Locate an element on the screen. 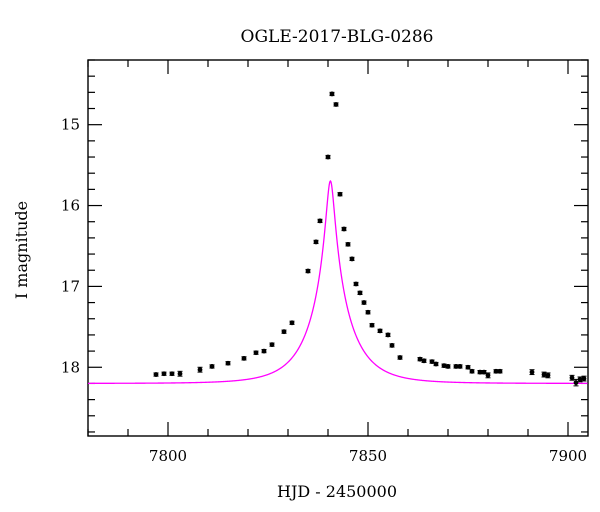  x-tick-label: 7850 is located at coordinates (368, 456).